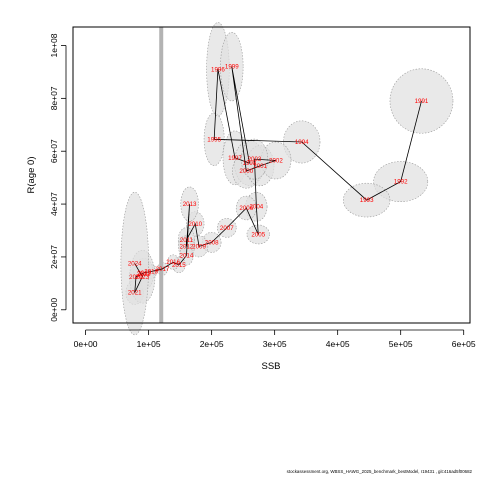 This screenshot has height=480, width=480. What do you see at coordinates (214, 139) in the screenshot?
I see `year-label-1995: 1995` at bounding box center [214, 139].